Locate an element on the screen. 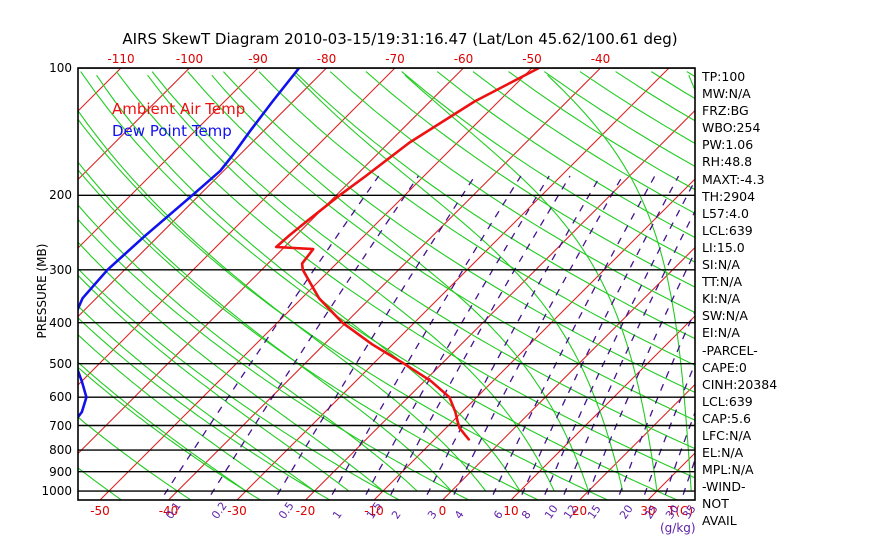 This screenshot has width=870, height=560. top-temp-tick-label: -110 is located at coordinates (121, 59).